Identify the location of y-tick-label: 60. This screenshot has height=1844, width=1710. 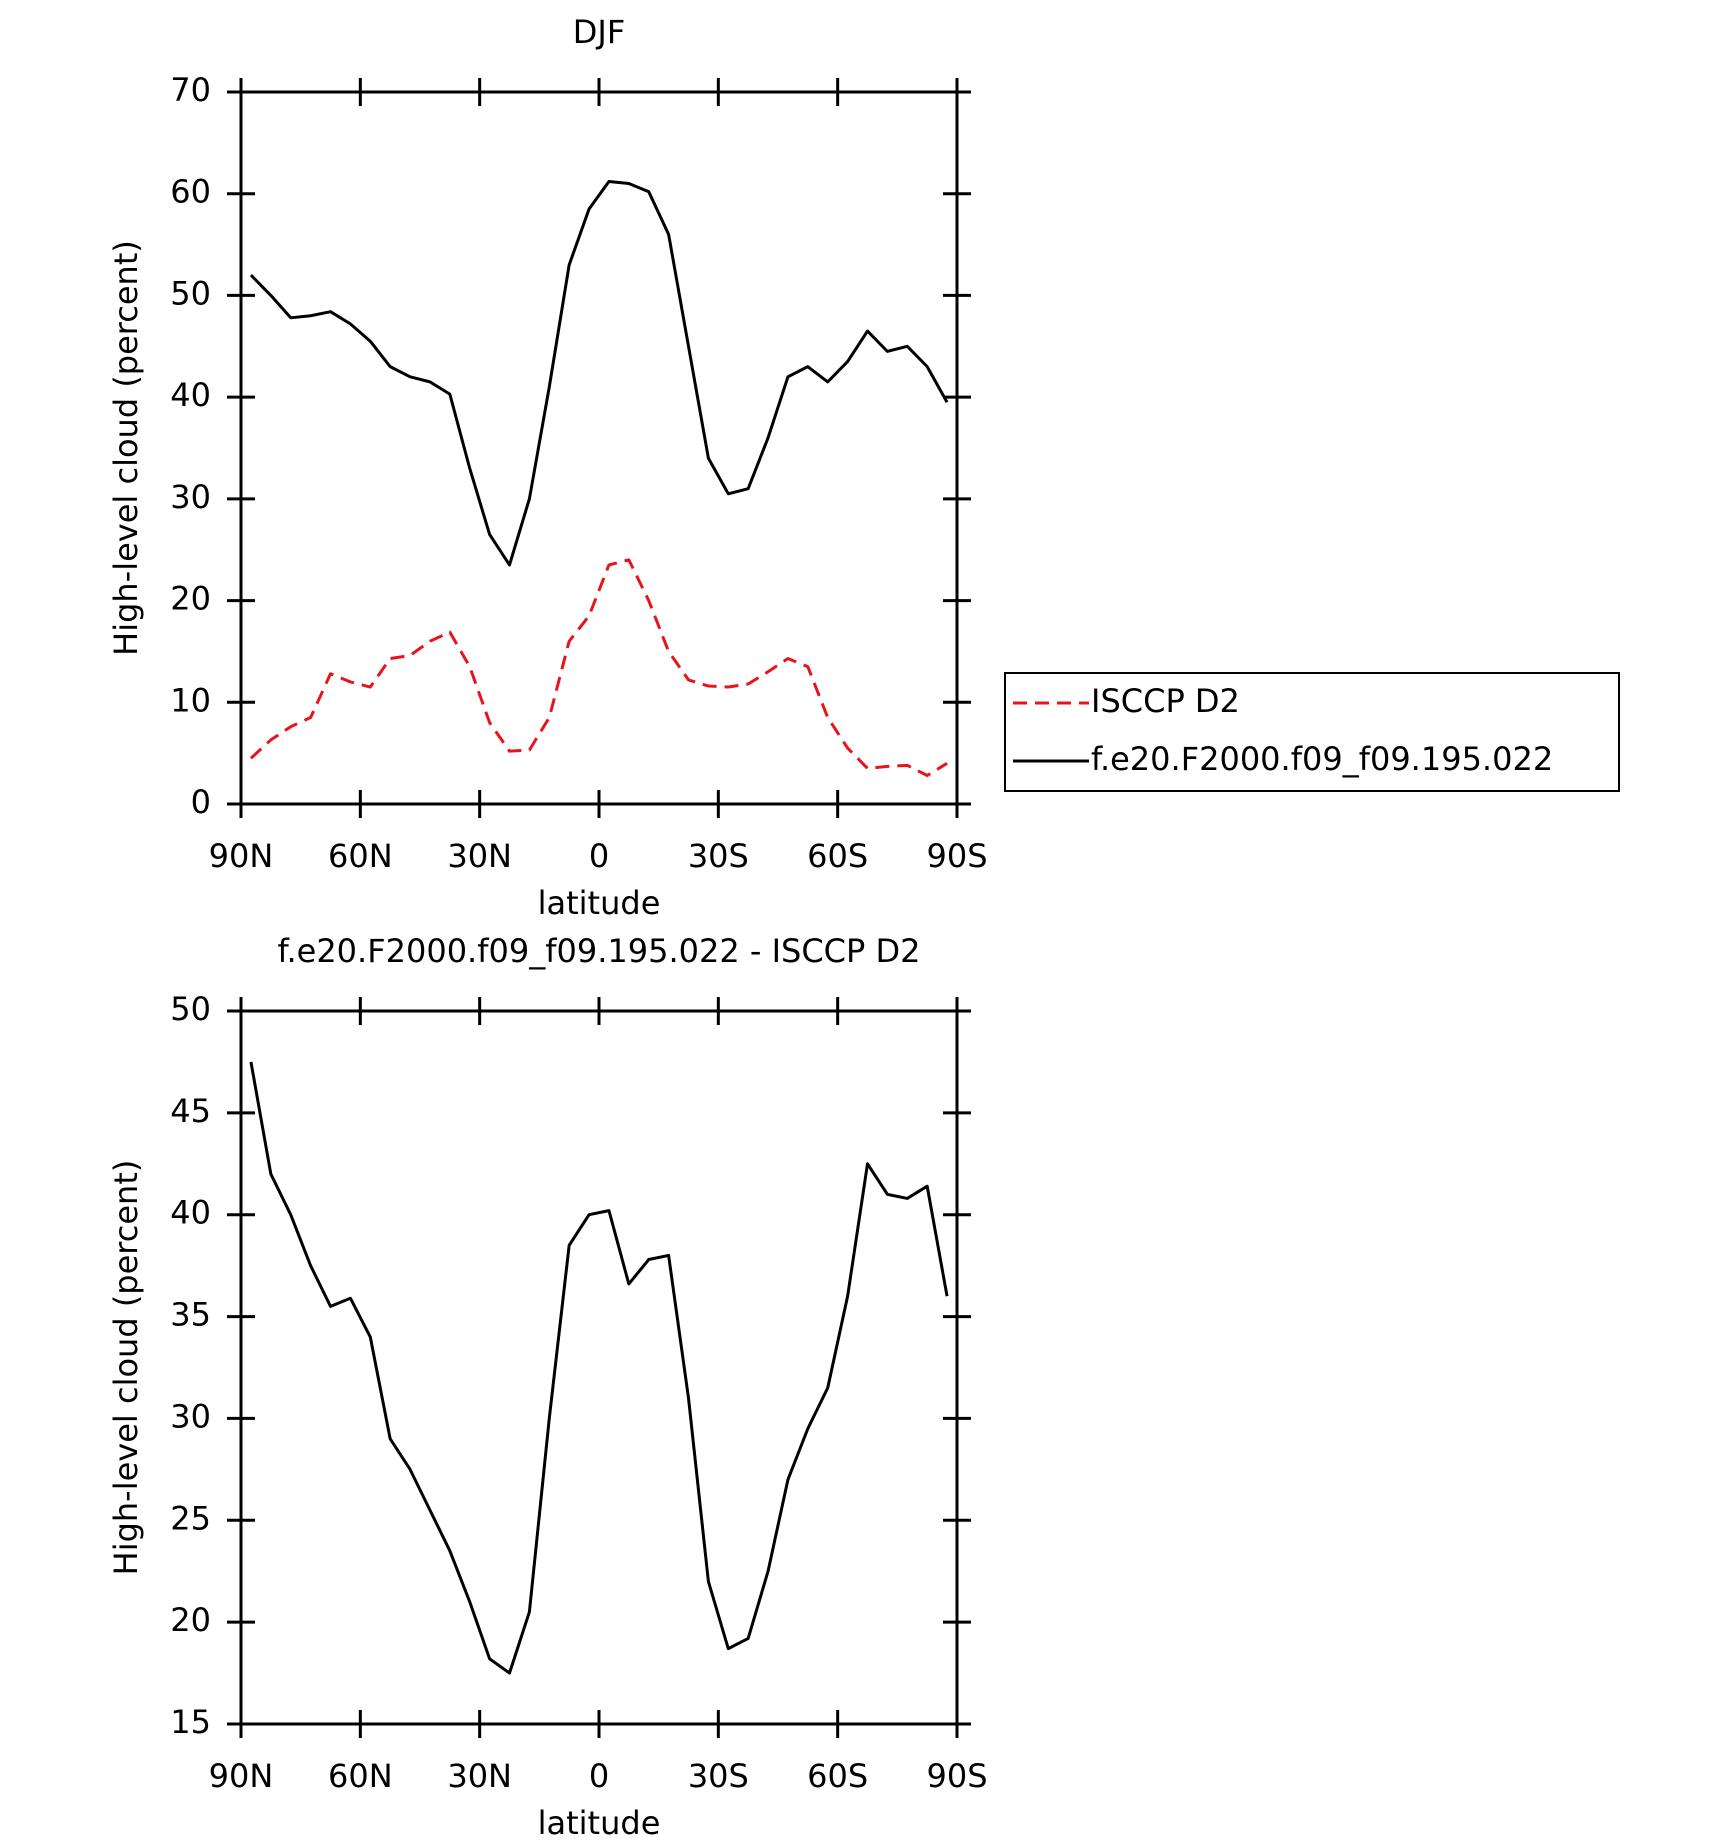
(190, 192).